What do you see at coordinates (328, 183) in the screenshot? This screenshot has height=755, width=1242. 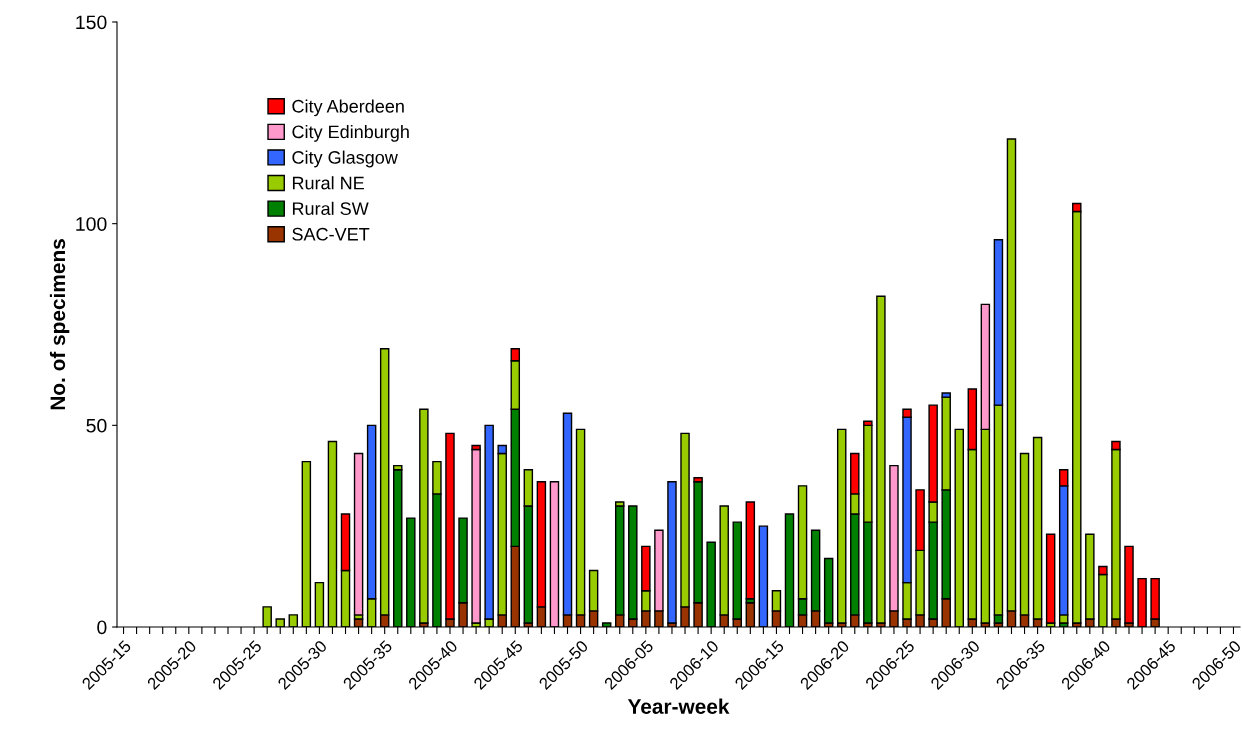 I see `legend-label: Rural NE` at bounding box center [328, 183].